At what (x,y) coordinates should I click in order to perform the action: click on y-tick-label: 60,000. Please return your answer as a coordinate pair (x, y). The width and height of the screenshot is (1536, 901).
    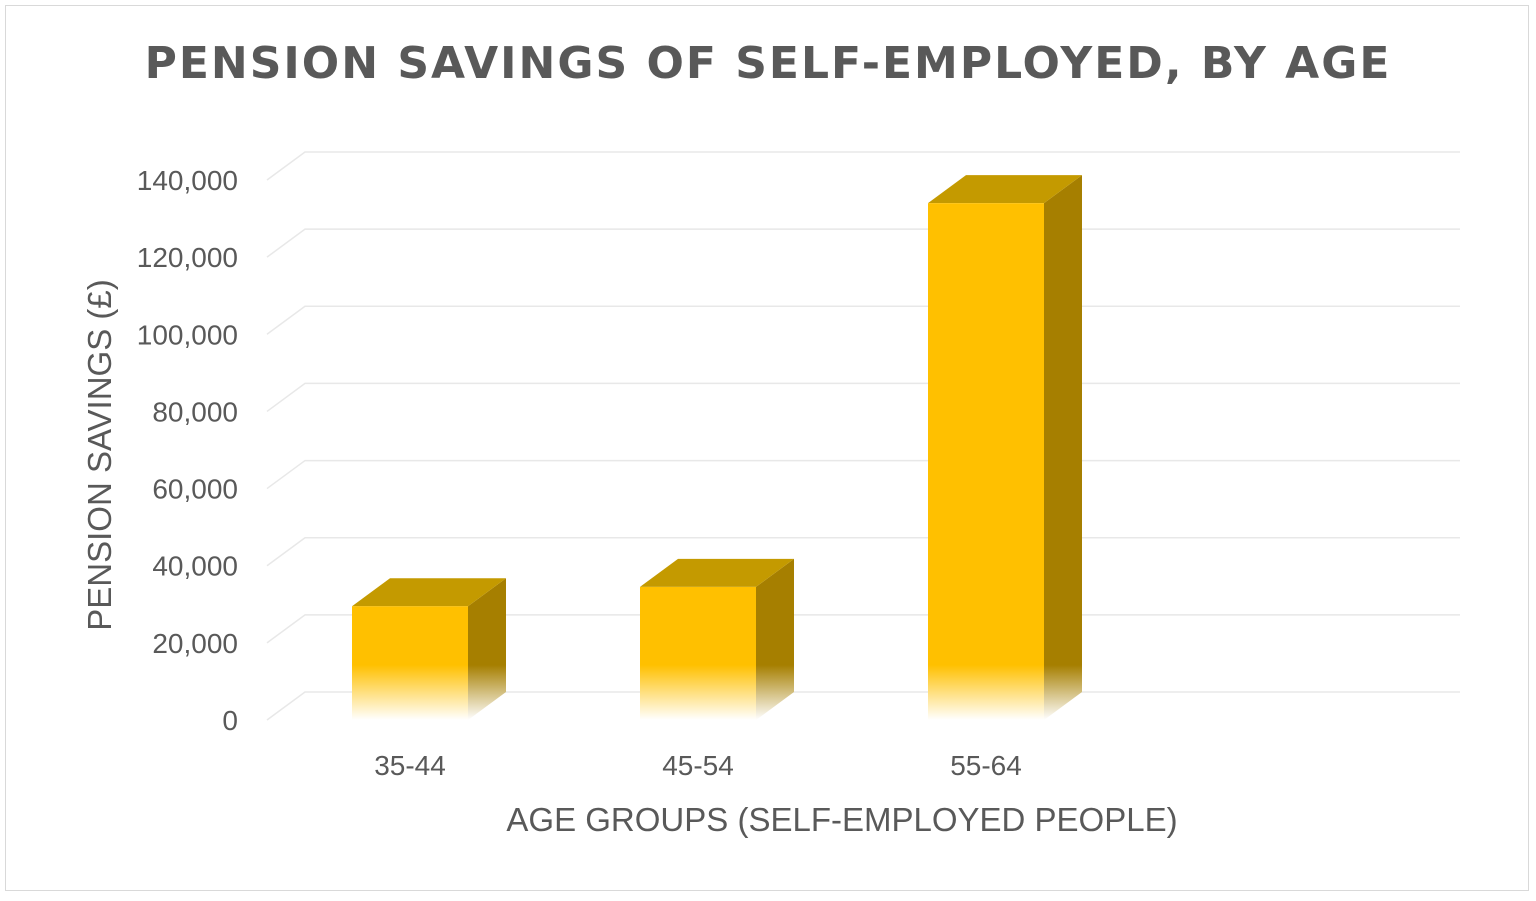
    Looking at the image, I should click on (195, 489).